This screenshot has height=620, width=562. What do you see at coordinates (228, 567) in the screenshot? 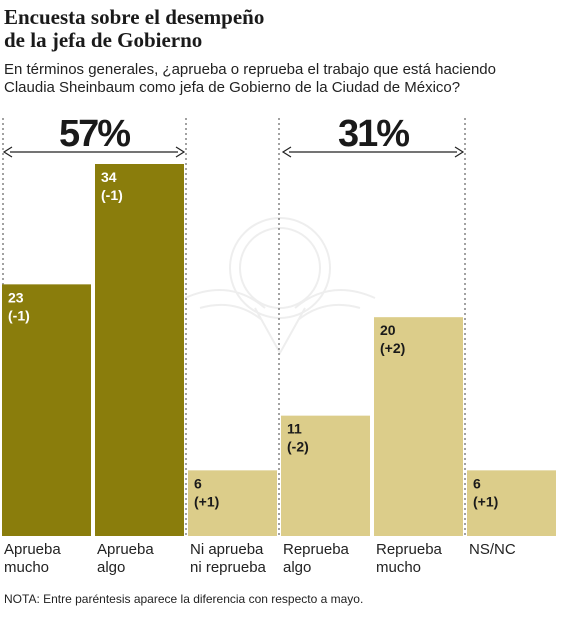
I see `category-tick-label: ni reprueba` at bounding box center [228, 567].